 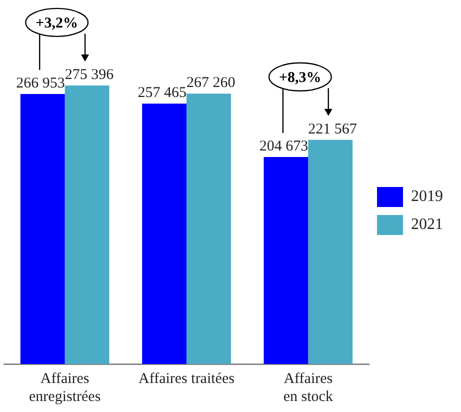 What do you see at coordinates (427, 225) in the screenshot?
I see `legend-label: 2021` at bounding box center [427, 225].